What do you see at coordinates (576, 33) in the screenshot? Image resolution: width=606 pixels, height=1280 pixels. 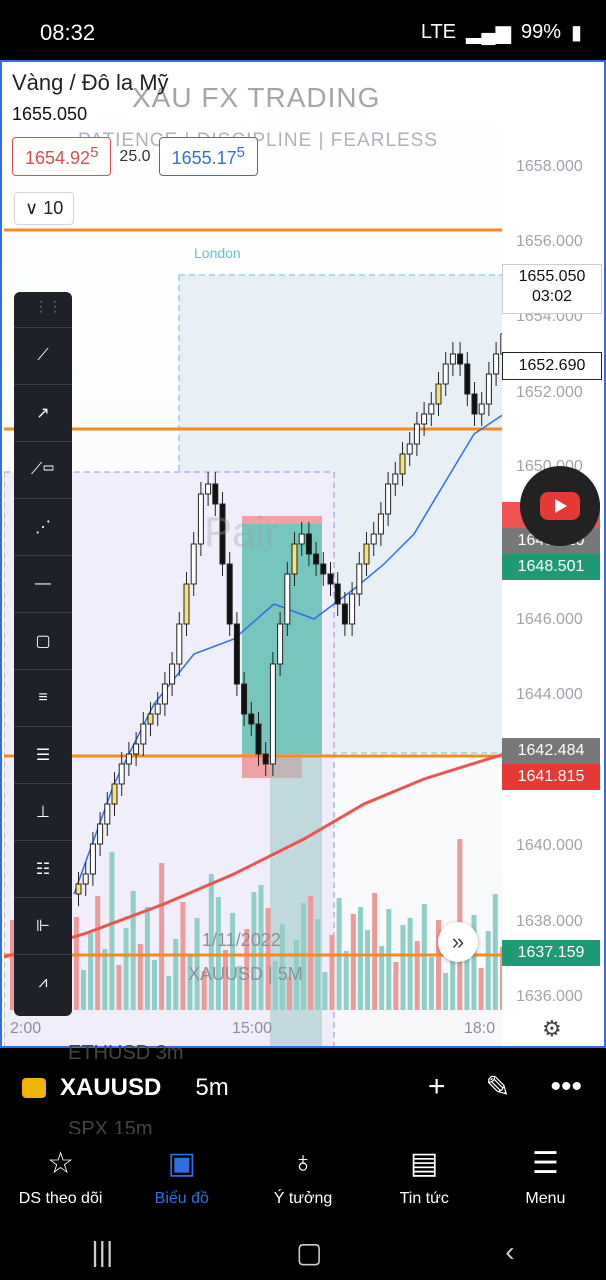 I see `battery-icon: ▮` at bounding box center [576, 33].